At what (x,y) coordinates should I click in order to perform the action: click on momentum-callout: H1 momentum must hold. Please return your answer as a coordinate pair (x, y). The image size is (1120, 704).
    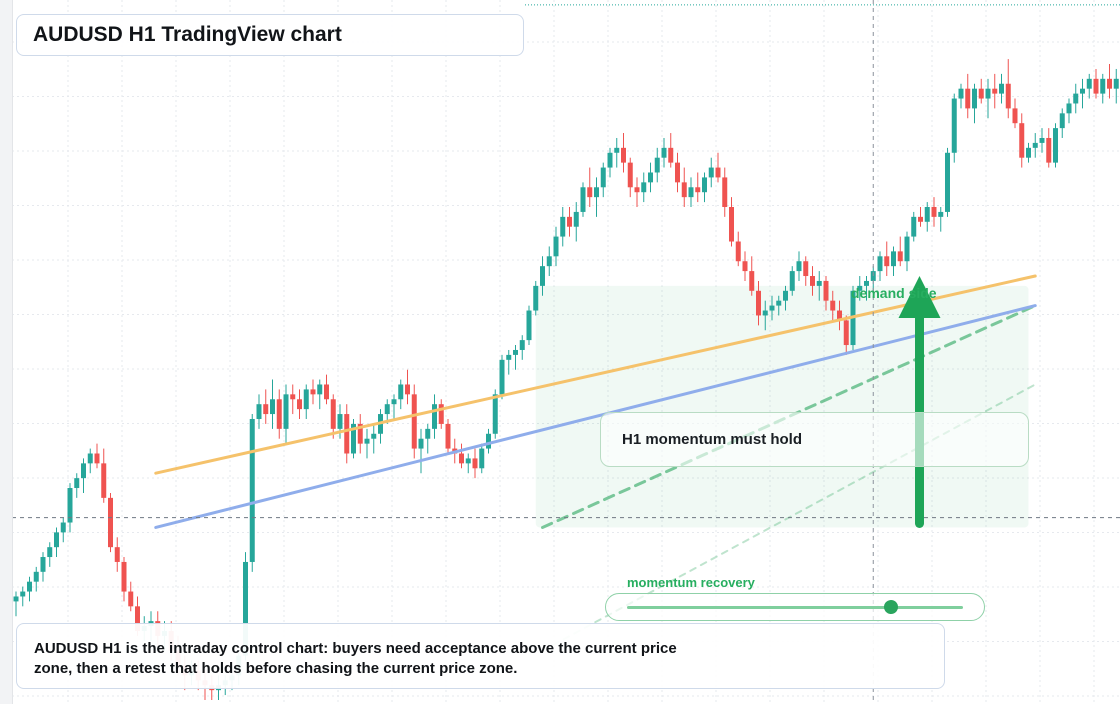
    Looking at the image, I should click on (814, 439).